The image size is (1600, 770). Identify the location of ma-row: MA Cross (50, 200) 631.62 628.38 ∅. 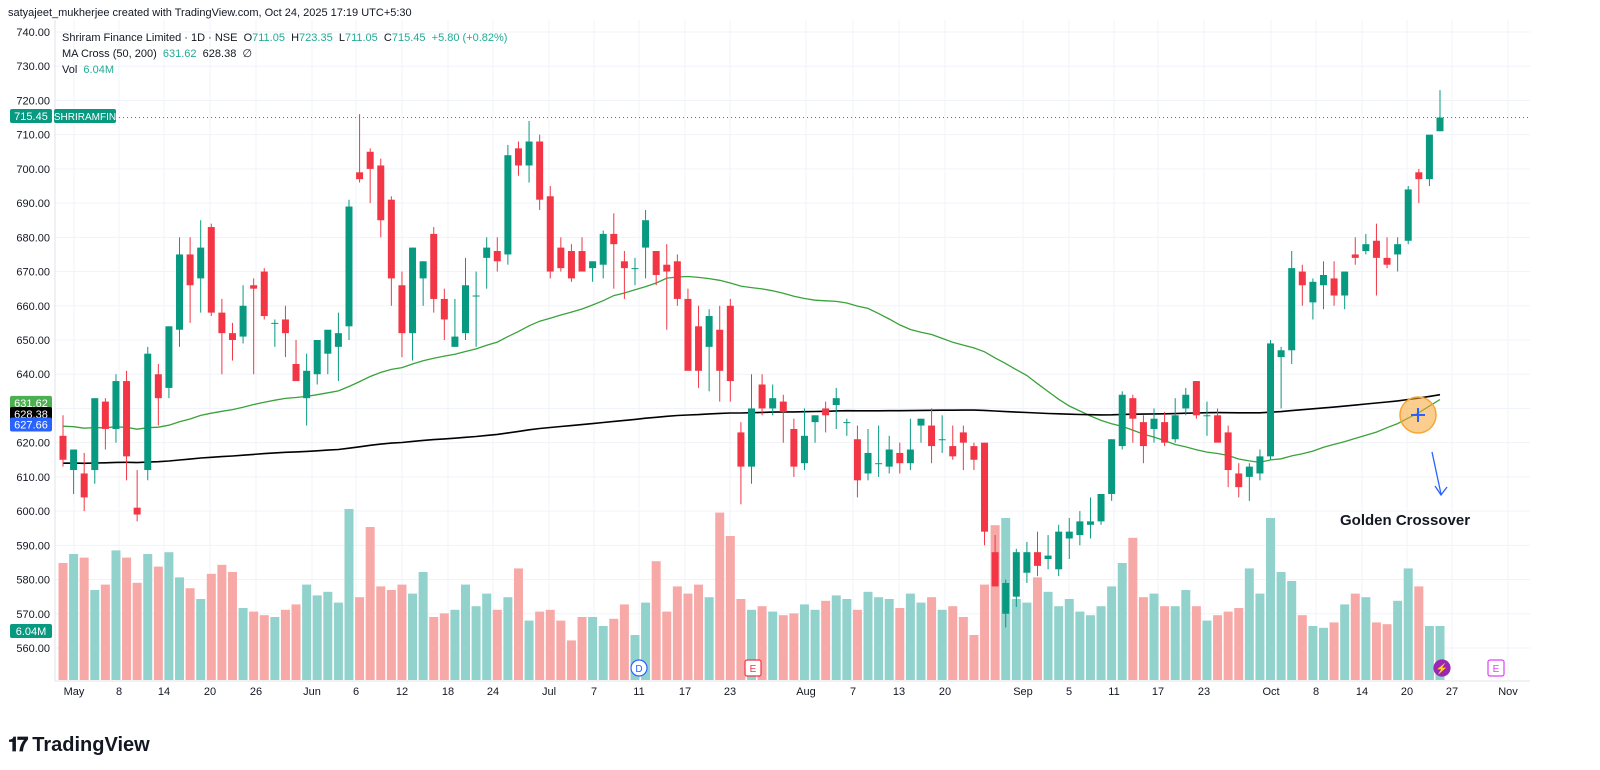
(284, 54).